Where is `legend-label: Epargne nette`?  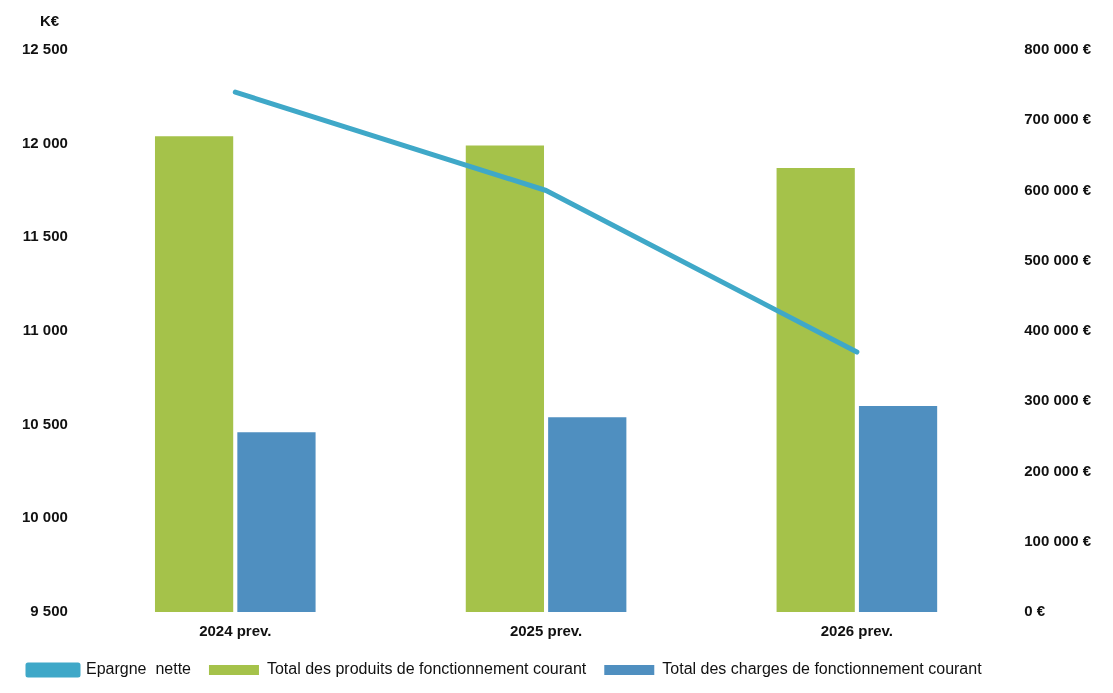
legend-label: Epargne nette is located at coordinates (139, 669).